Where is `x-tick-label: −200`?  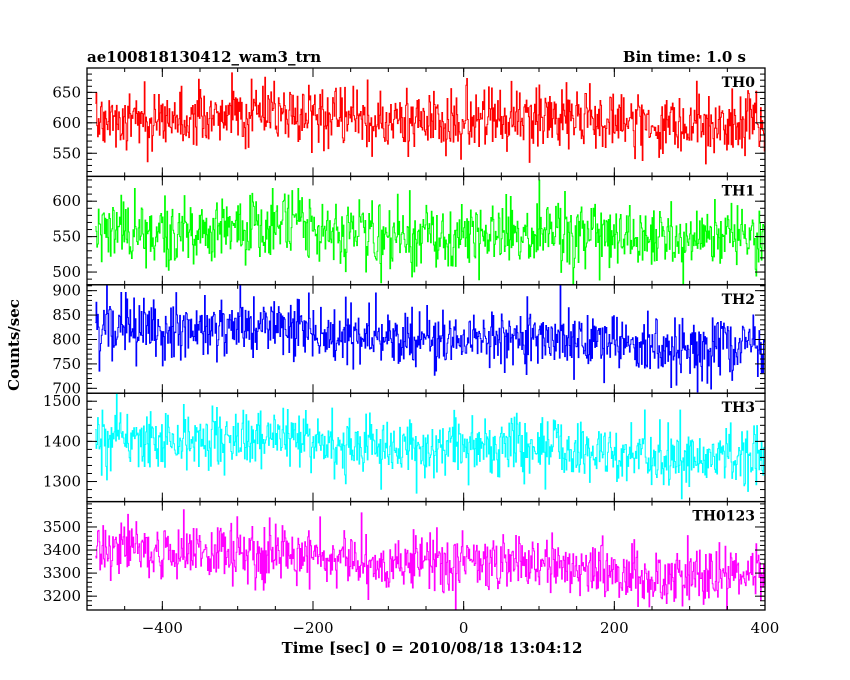 x-tick-label: −200 is located at coordinates (312, 628).